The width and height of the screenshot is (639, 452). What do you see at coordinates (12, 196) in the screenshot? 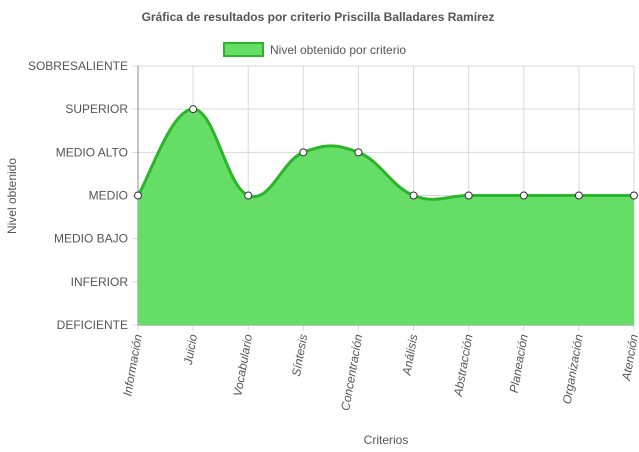
I see `y-axis-title: Nivel obtenido` at bounding box center [12, 196].